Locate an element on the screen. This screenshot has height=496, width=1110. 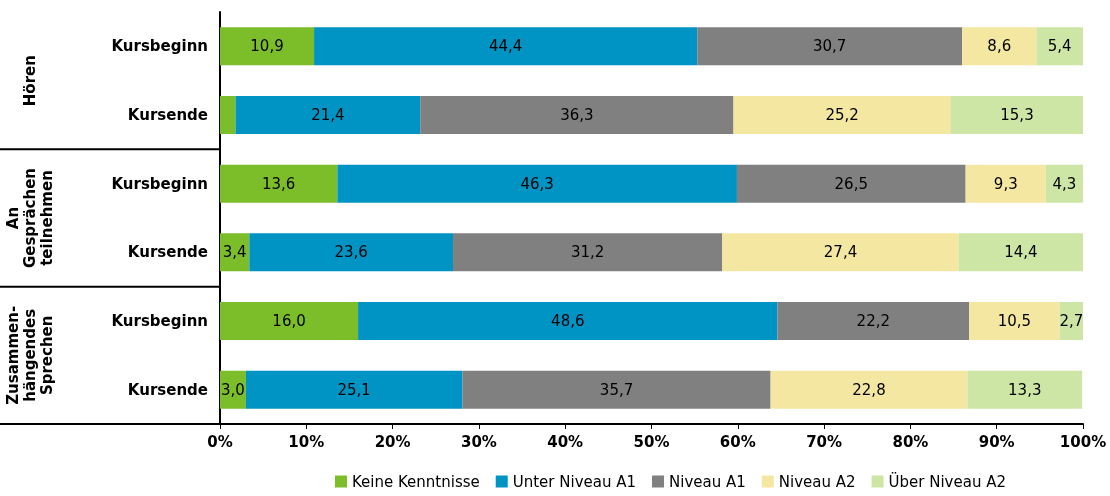
data-label: 5,4 is located at coordinates (1059, 46).